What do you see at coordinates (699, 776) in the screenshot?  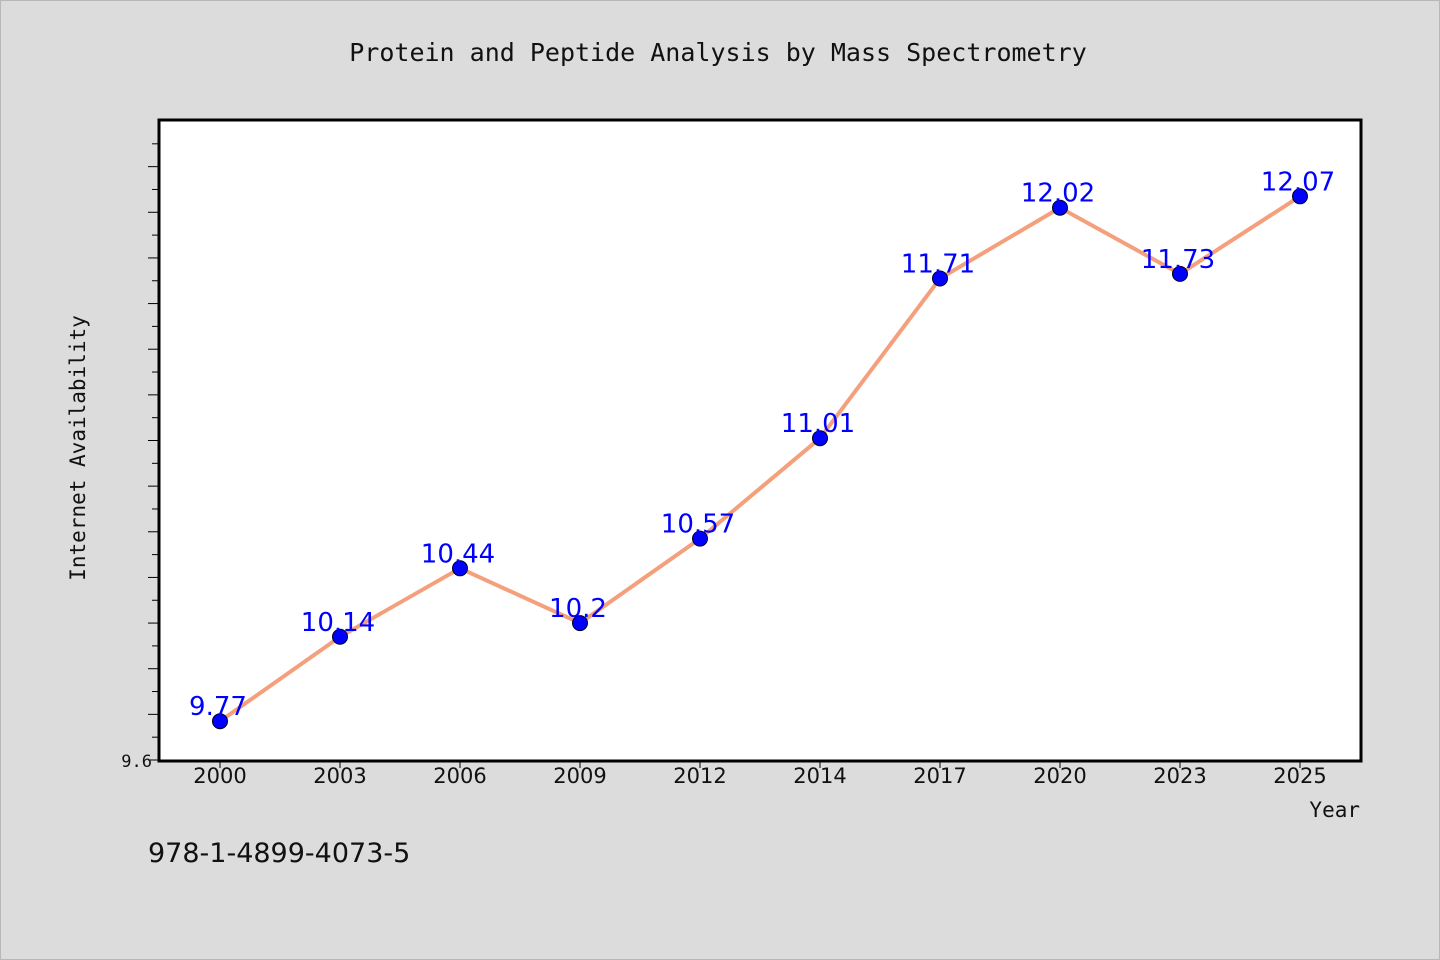 I see `x-tick-label: 2012` at bounding box center [699, 776].